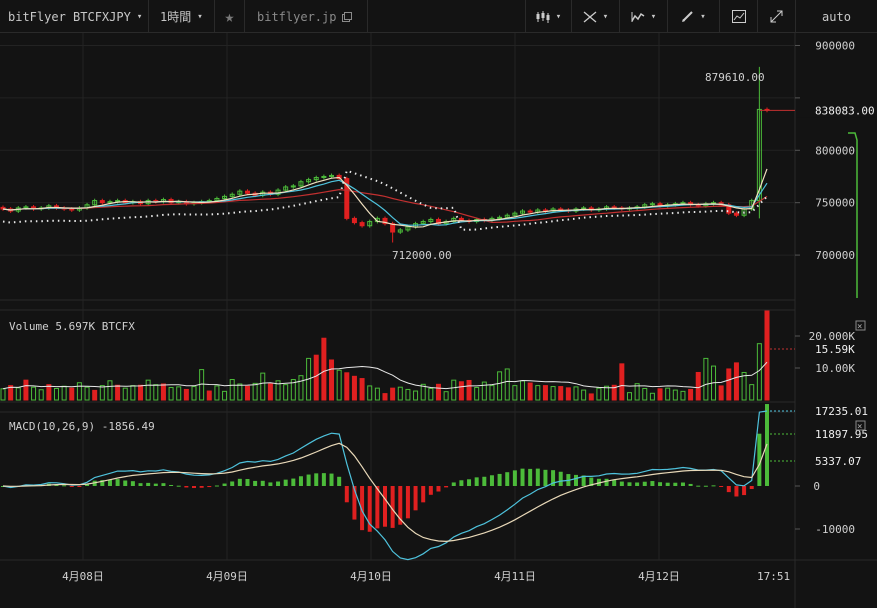 The height and width of the screenshot is (608, 877). Describe the element at coordinates (422, 255) in the screenshot. I see `low-annotation: 712000.00` at that location.